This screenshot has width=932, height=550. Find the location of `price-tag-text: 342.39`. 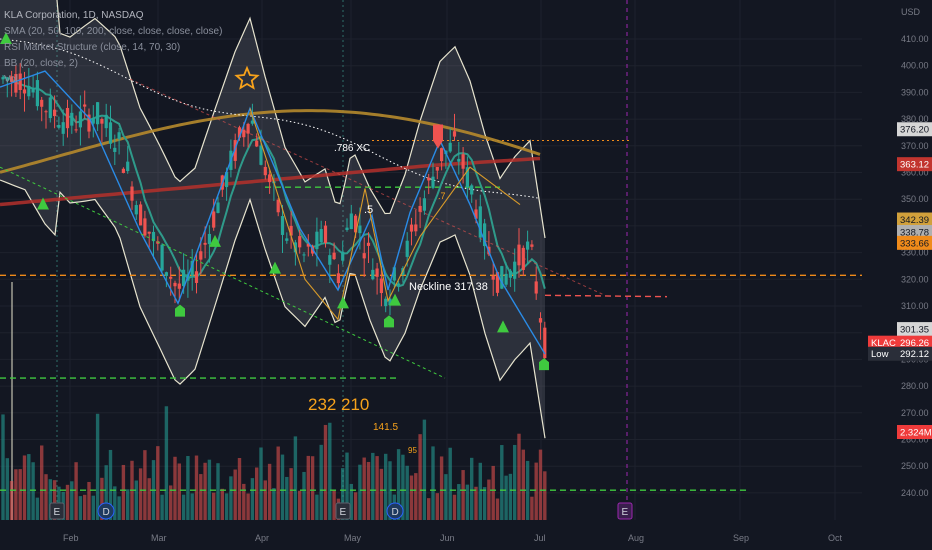

price-tag-text: 342.39 is located at coordinates (914, 220).